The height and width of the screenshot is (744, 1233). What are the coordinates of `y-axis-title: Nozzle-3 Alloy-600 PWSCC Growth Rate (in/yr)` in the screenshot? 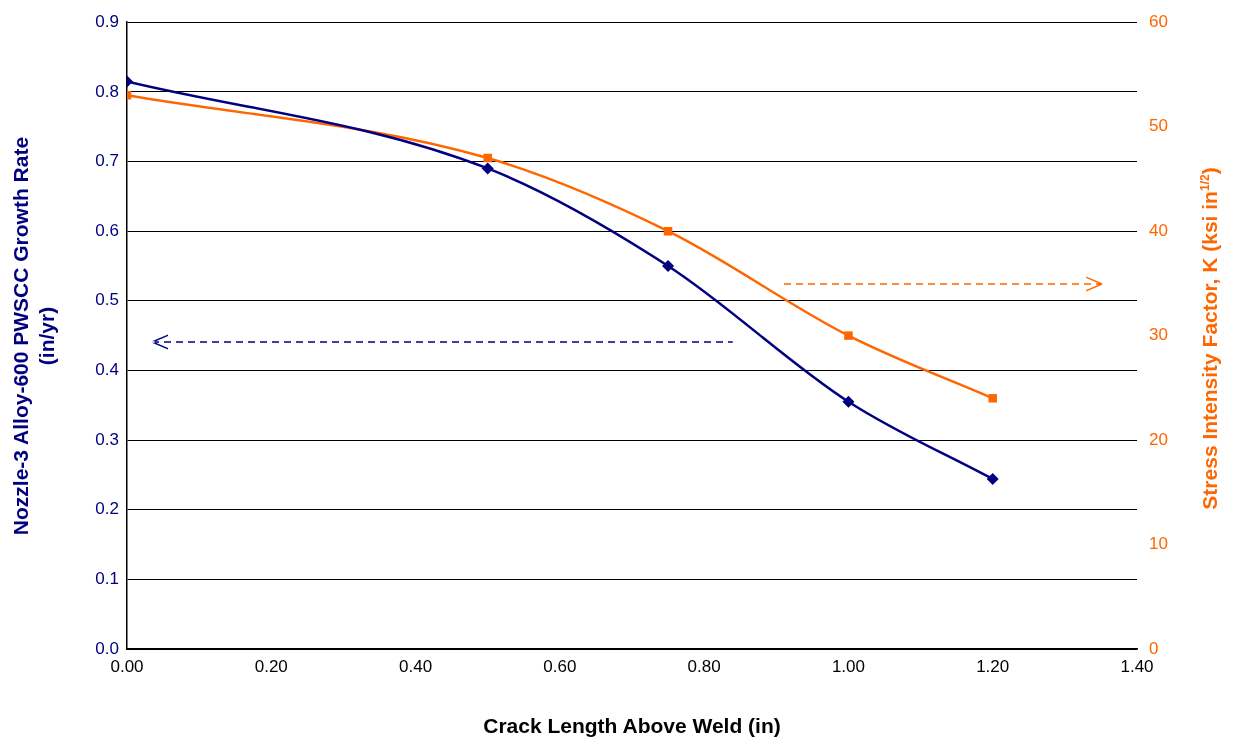 It's located at (33, 336).